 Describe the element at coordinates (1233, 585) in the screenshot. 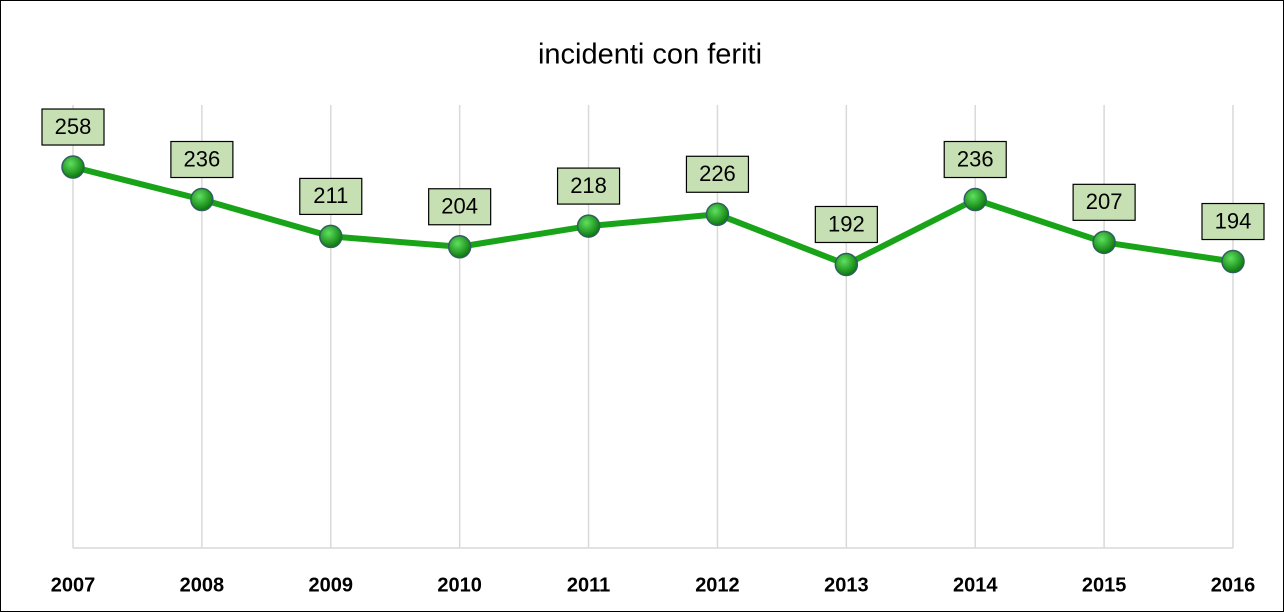

I see `x-tick-label: 2016` at that location.